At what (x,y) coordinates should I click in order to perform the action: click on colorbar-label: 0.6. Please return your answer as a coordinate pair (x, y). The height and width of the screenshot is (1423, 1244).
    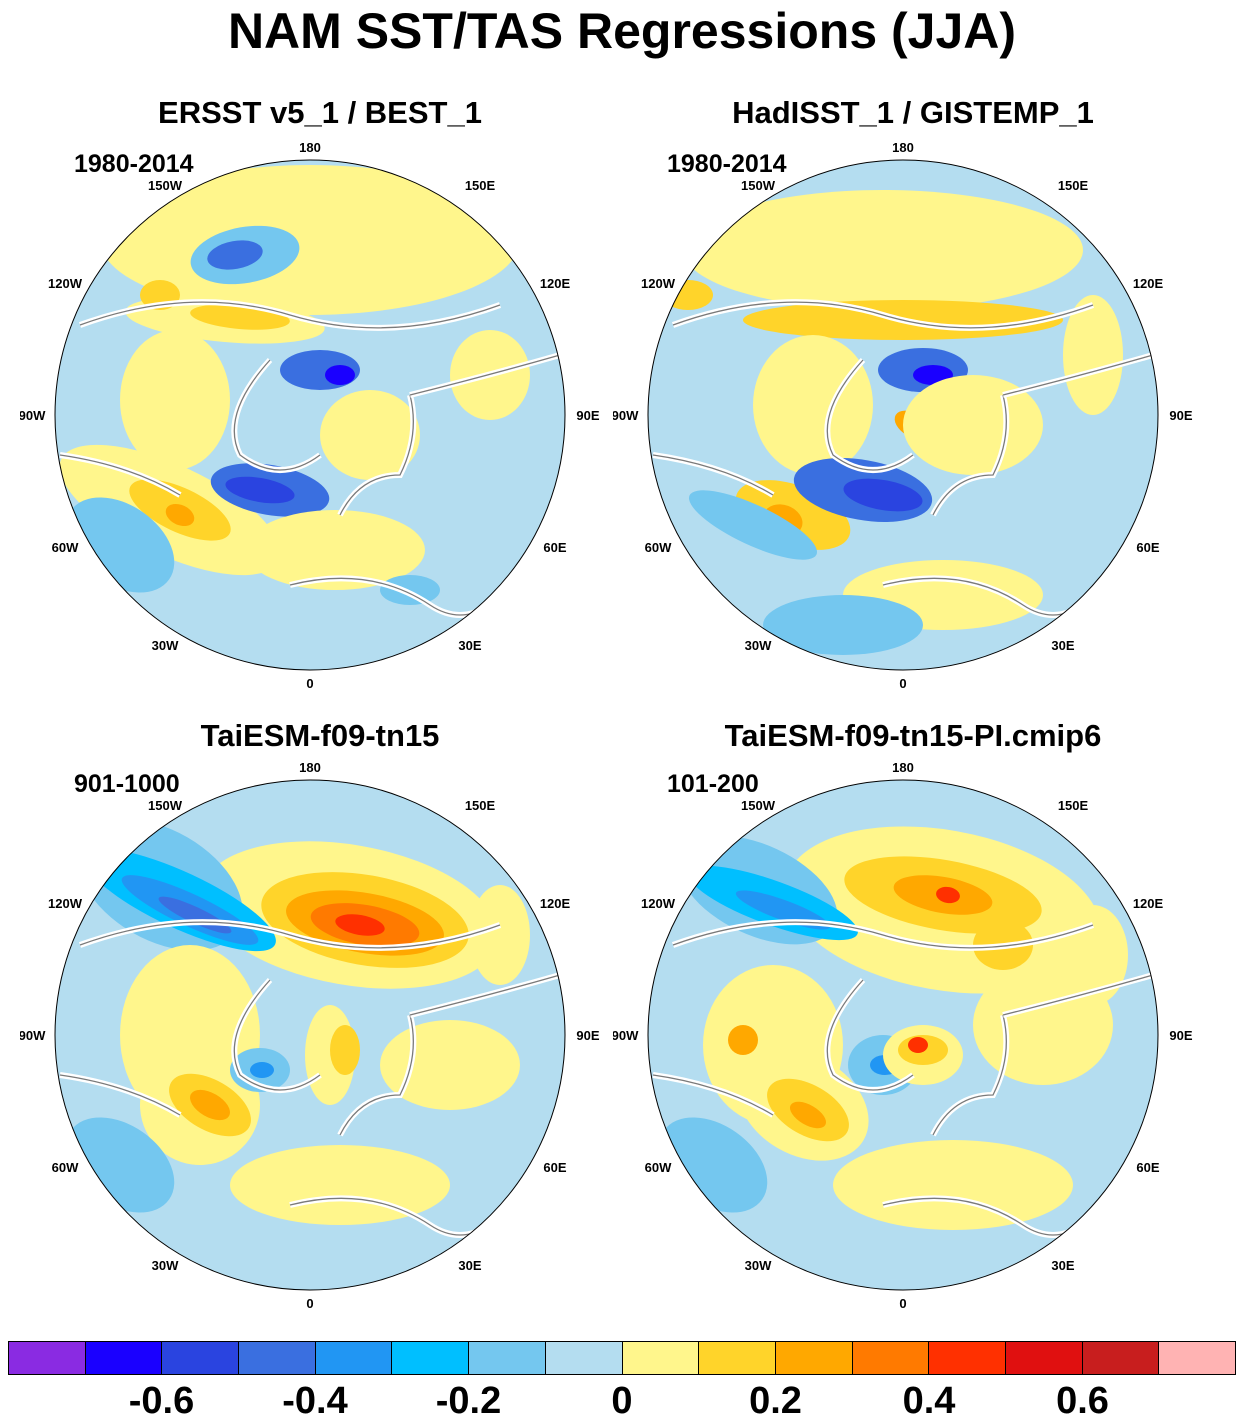
    Looking at the image, I should click on (1082, 1401).